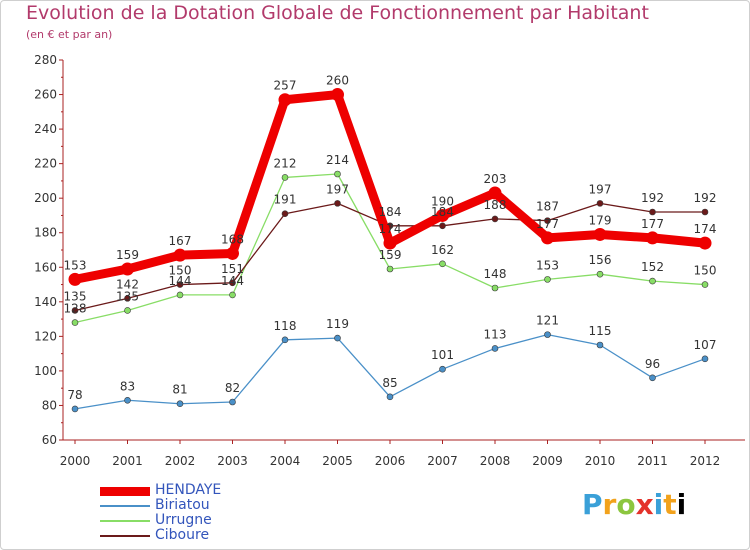  I want to click on data-label-hendaye: 177, so click(547, 224).